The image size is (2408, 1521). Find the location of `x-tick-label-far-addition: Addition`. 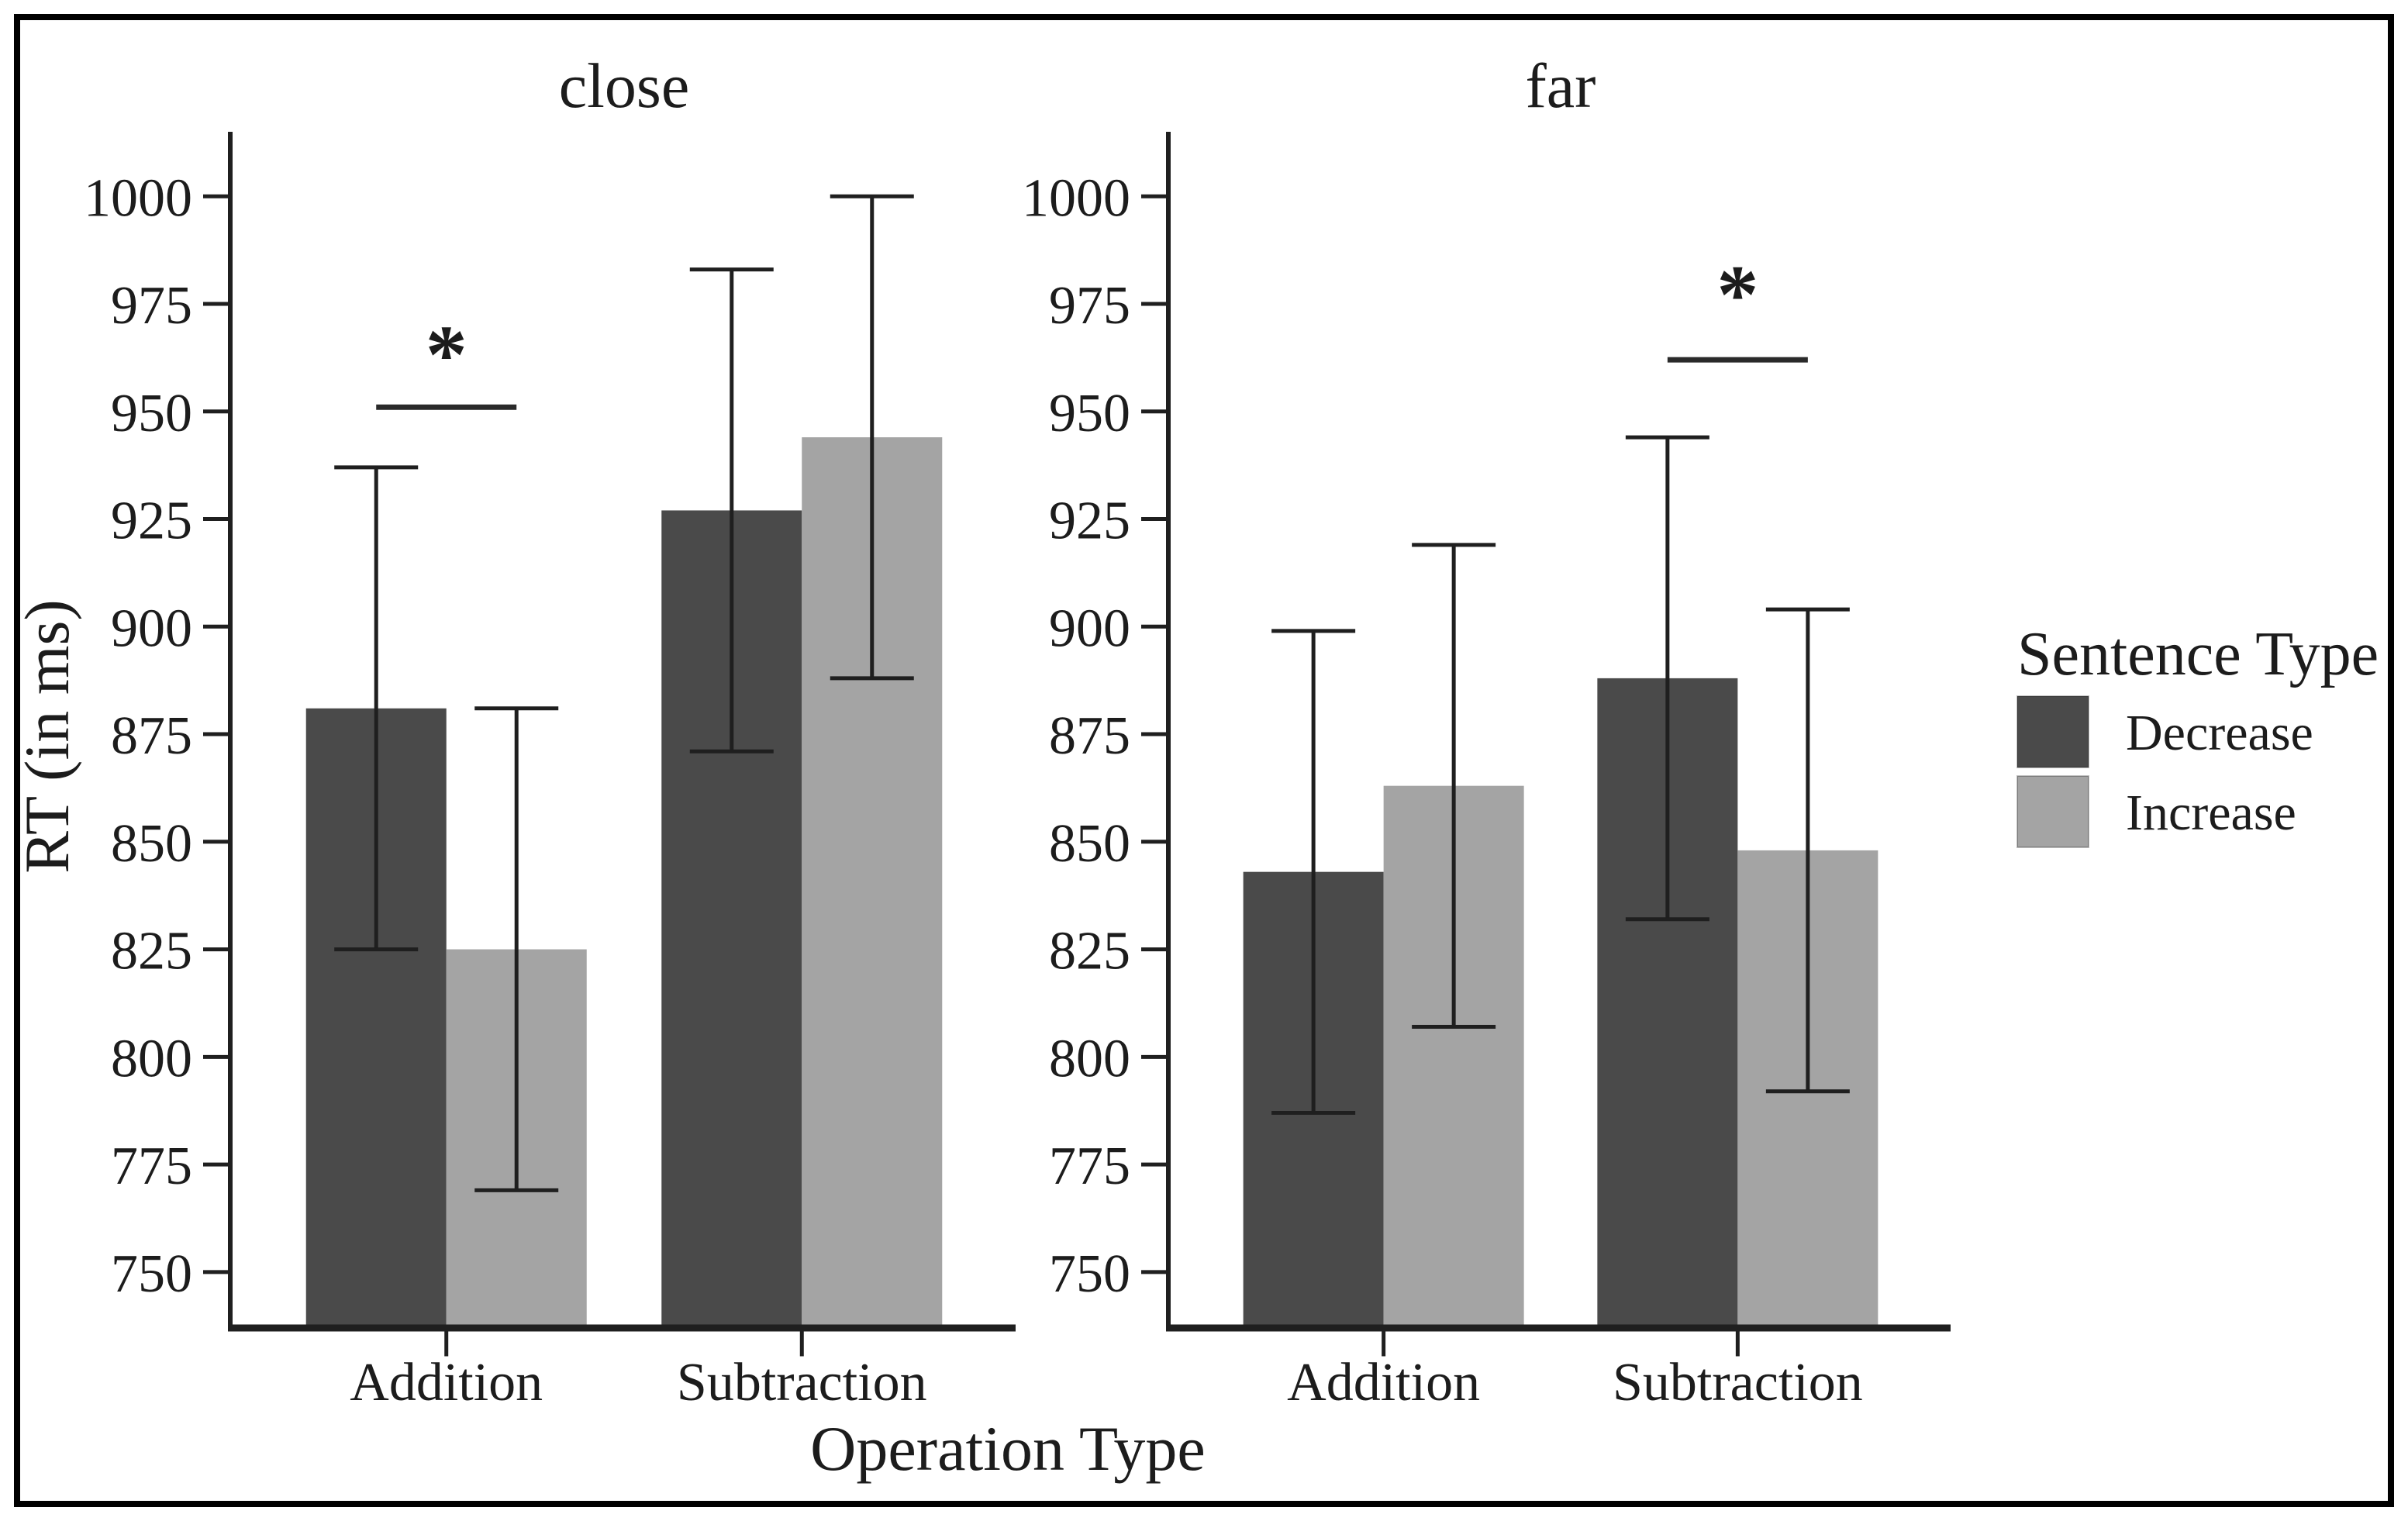

x-tick-label-far-addition: Addition is located at coordinates (1383, 1382).